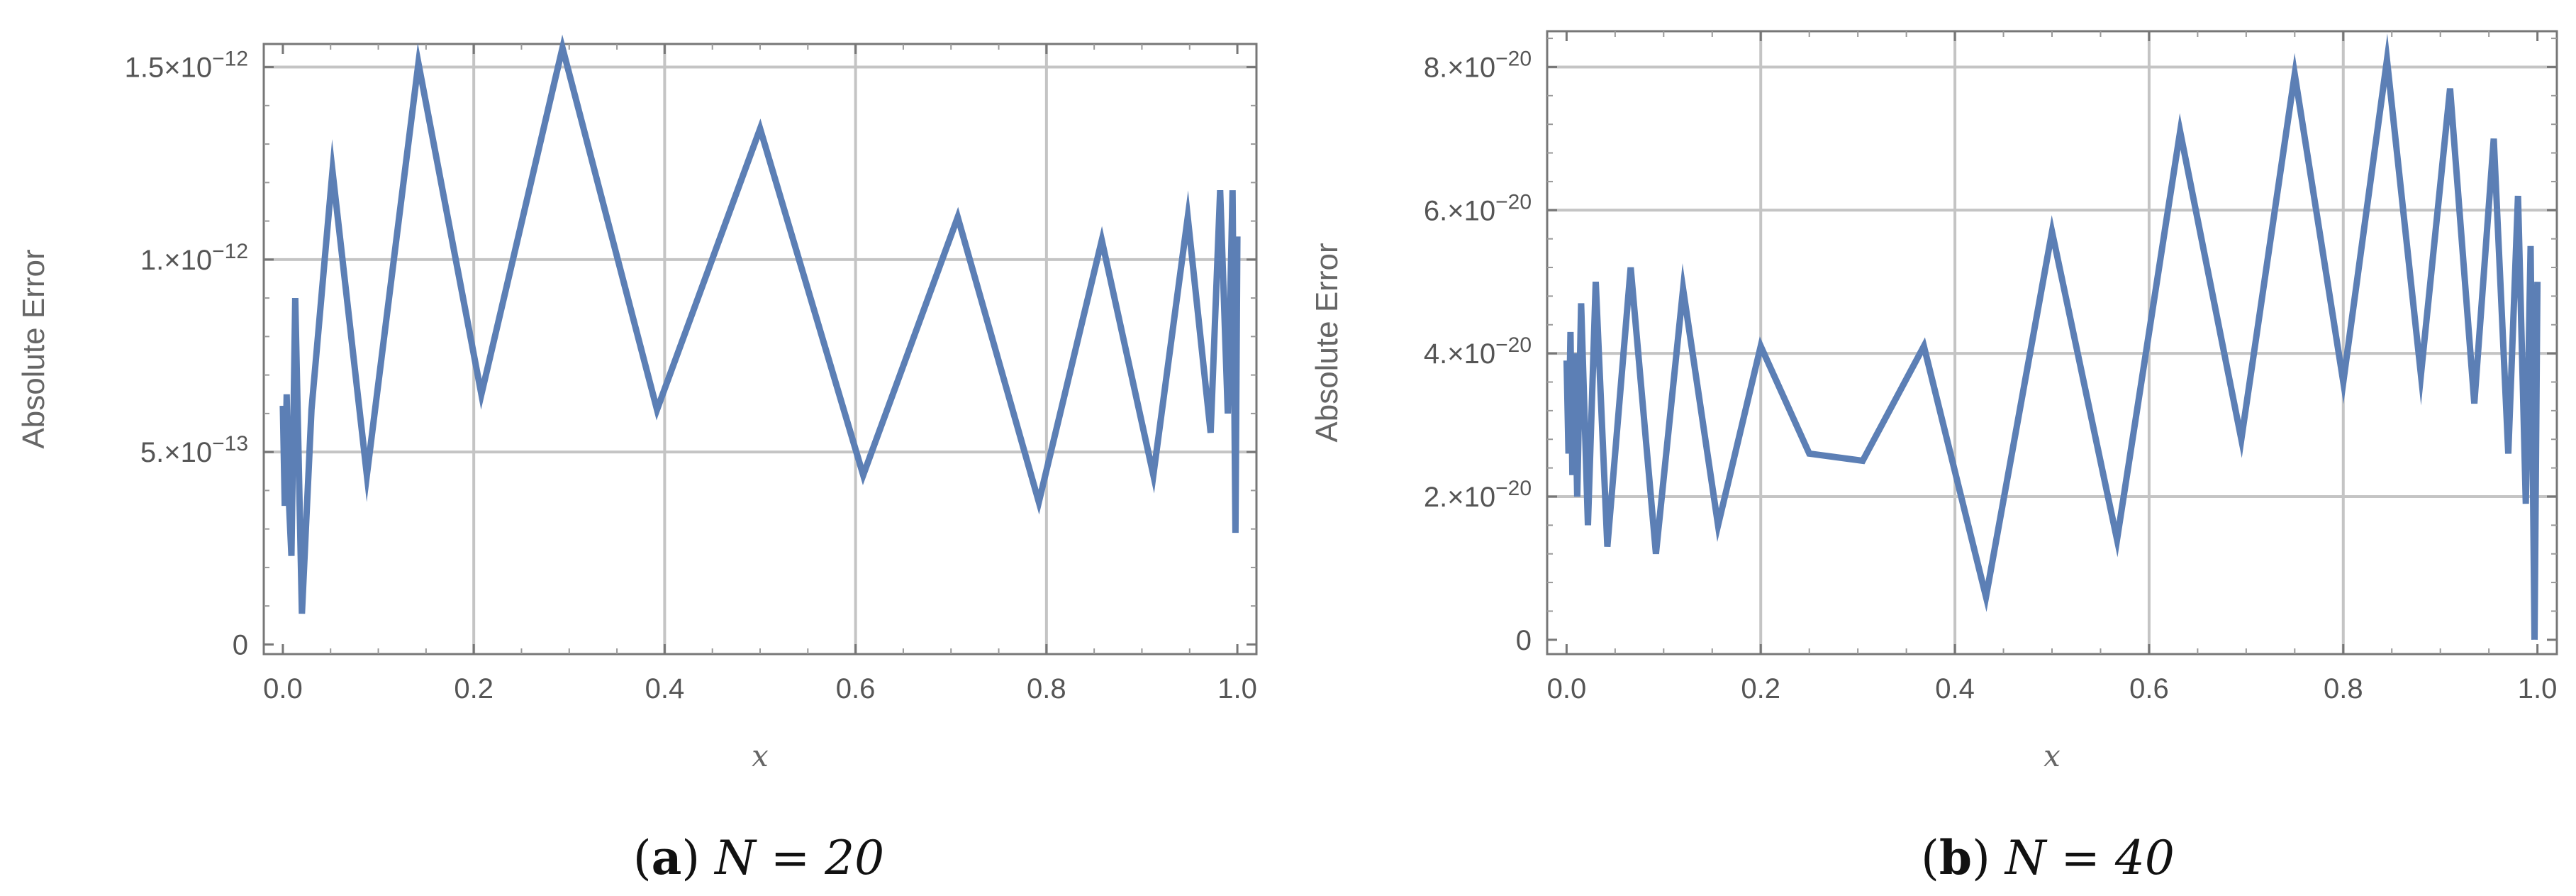  I want to click on y-tick-label: 5.×10−13, so click(194, 450).